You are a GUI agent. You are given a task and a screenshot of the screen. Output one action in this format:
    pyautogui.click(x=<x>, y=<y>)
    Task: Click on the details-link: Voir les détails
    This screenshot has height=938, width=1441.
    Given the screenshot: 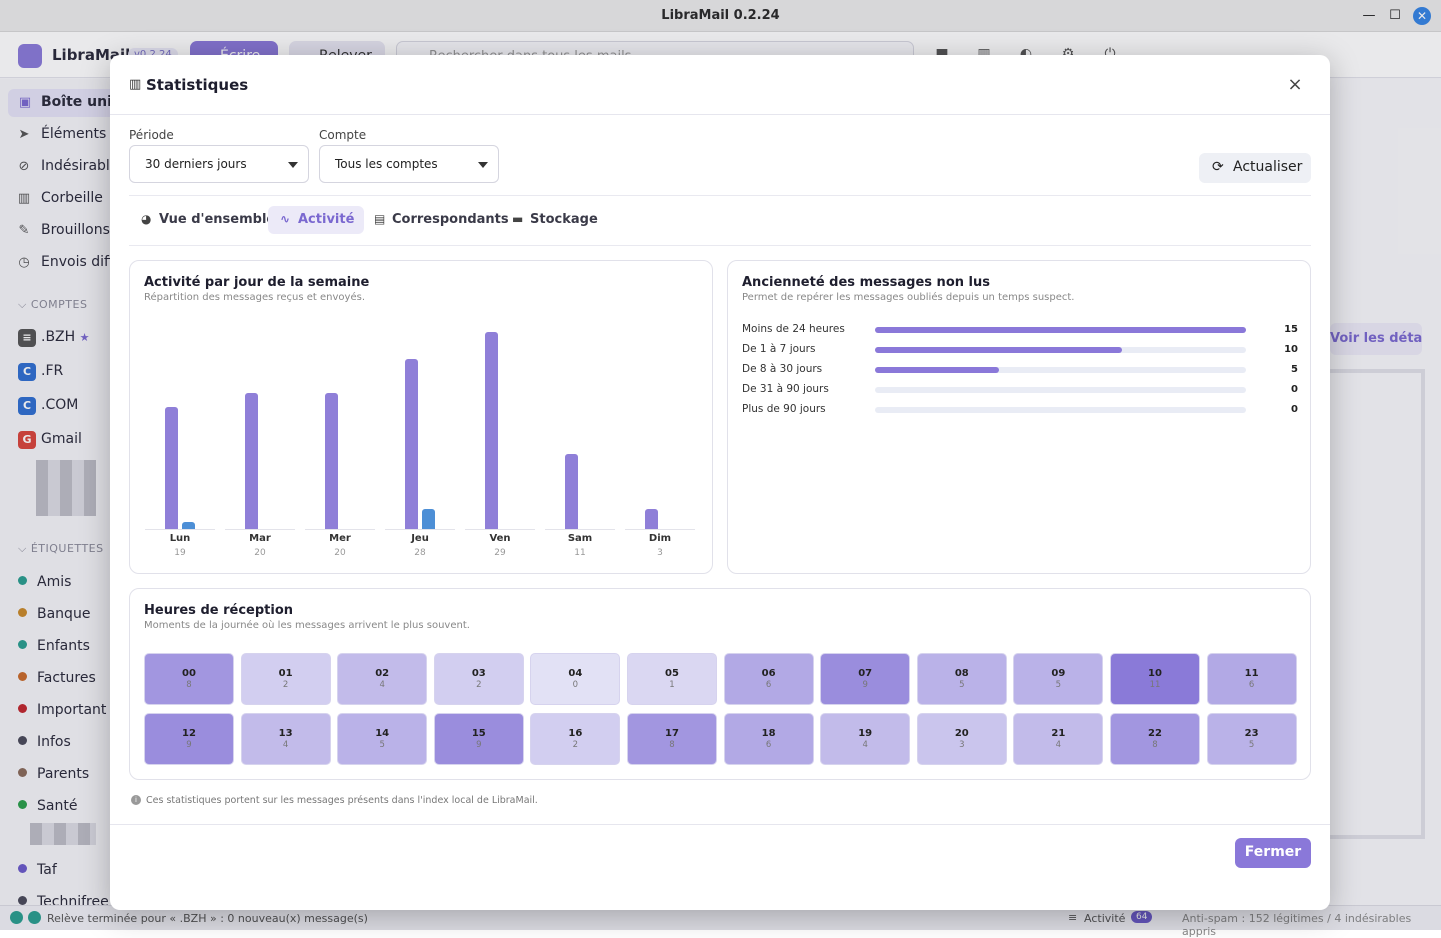 What is the action you would take?
    pyautogui.click(x=1376, y=339)
    